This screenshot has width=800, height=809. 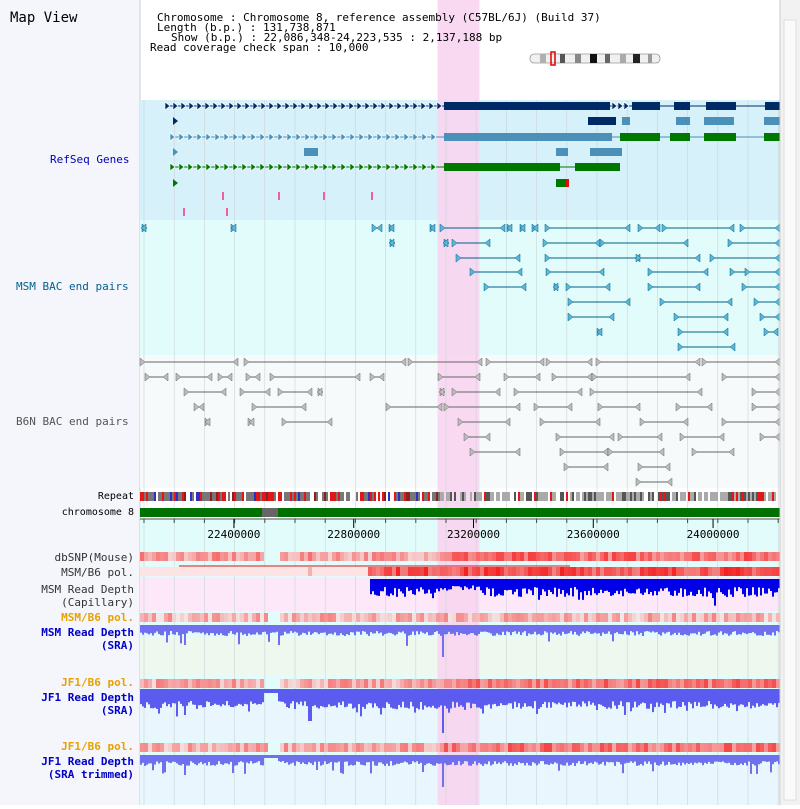 I want to click on chromosome-bar, so click(x=460, y=512).